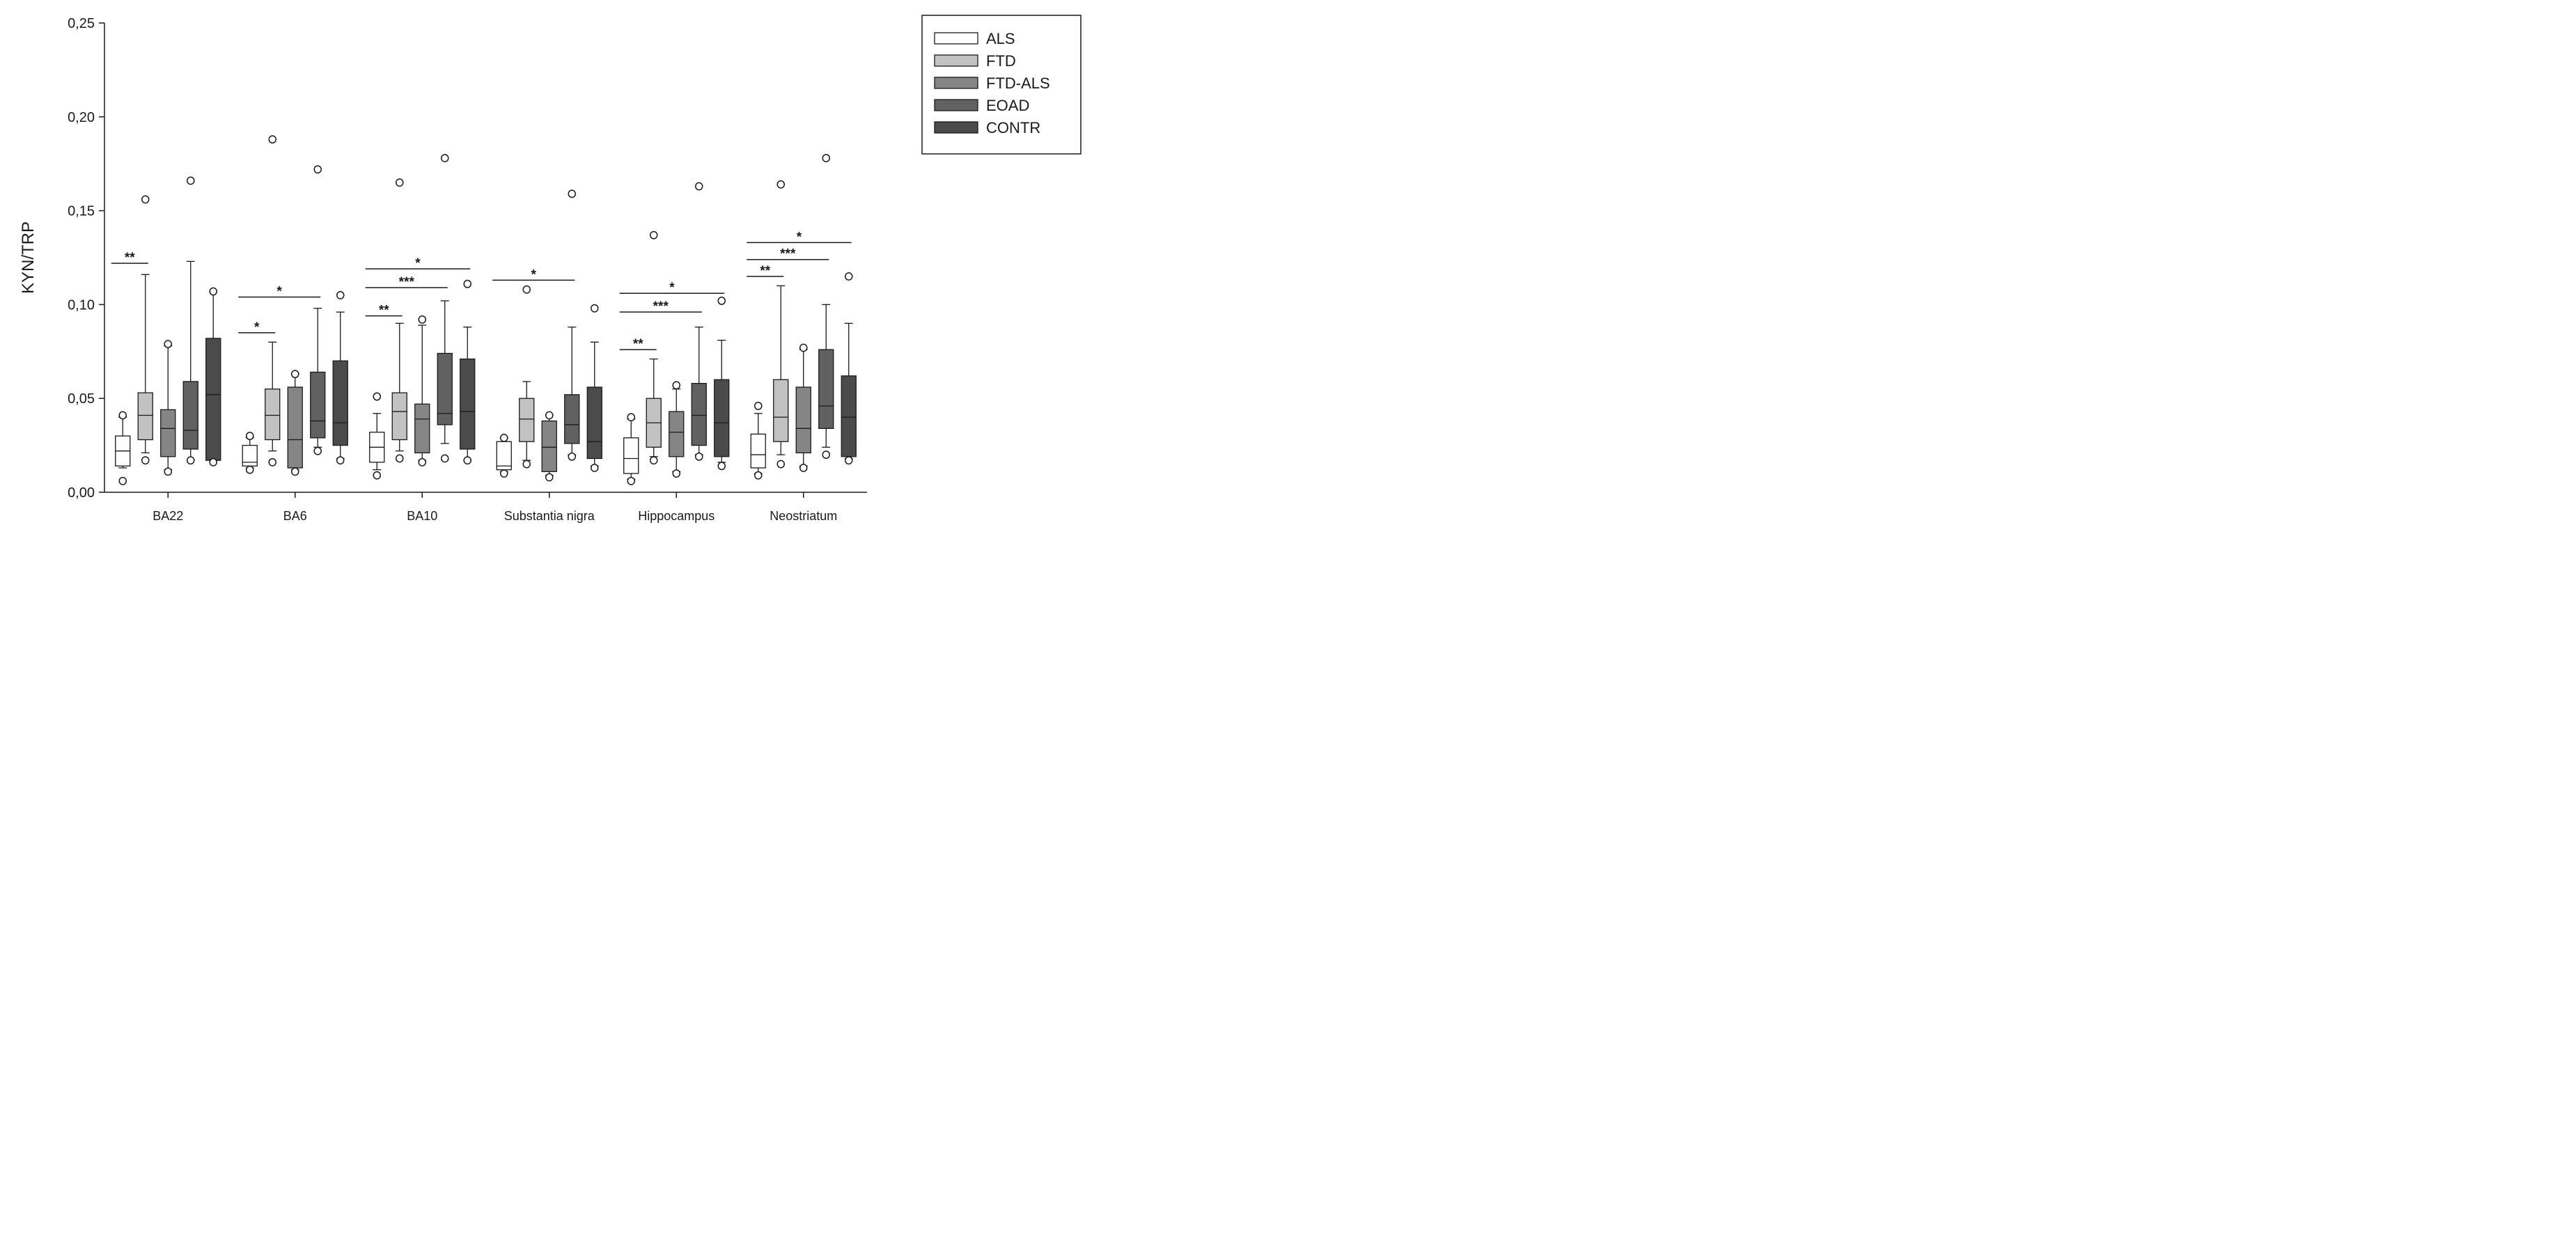 The width and height of the screenshot is (2576, 1254). I want to click on x-tick-label-ba6: BA6, so click(295, 516).